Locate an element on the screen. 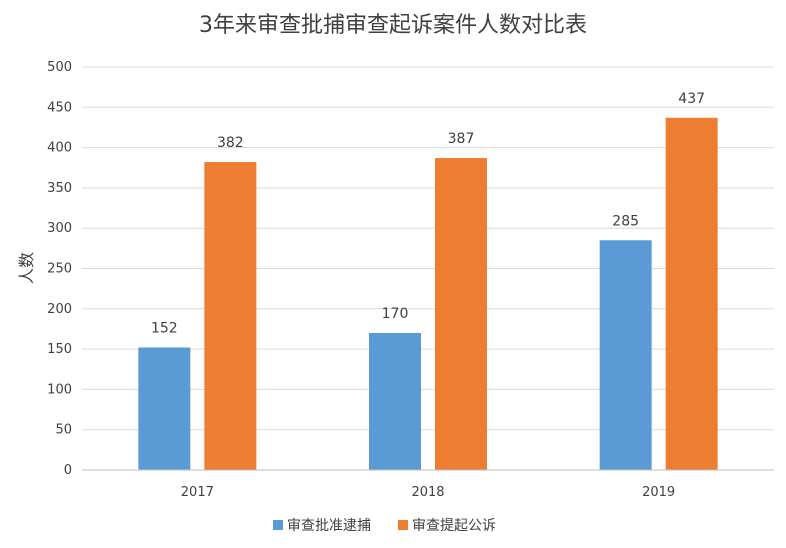 Image resolution: width=786 pixels, height=548 pixels. y-tick-label: 100 is located at coordinates (59, 389).